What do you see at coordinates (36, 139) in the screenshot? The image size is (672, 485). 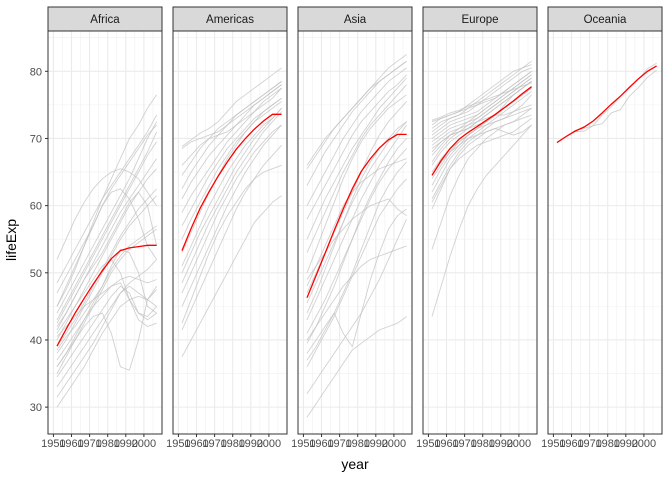 I see `y-tick-label: 70` at bounding box center [36, 139].